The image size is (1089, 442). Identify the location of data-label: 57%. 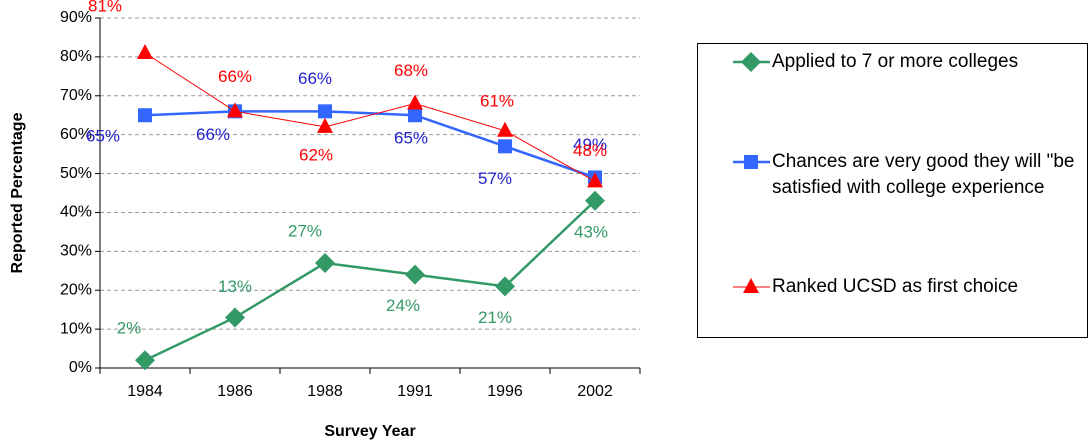
(495, 178).